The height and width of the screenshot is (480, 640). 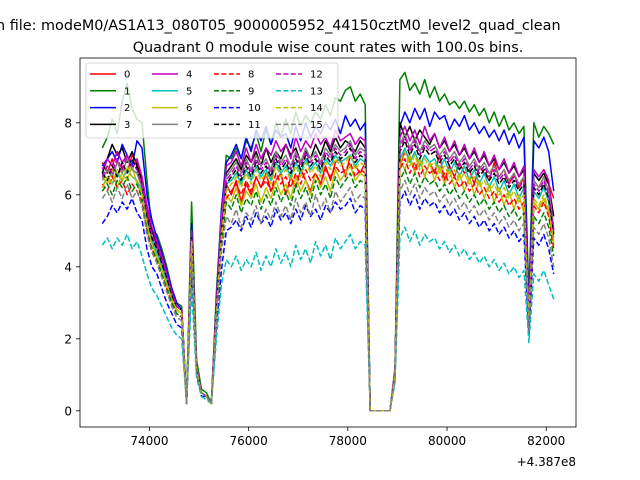 What do you see at coordinates (254, 108) in the screenshot?
I see `legend-label-10: 10` at bounding box center [254, 108].